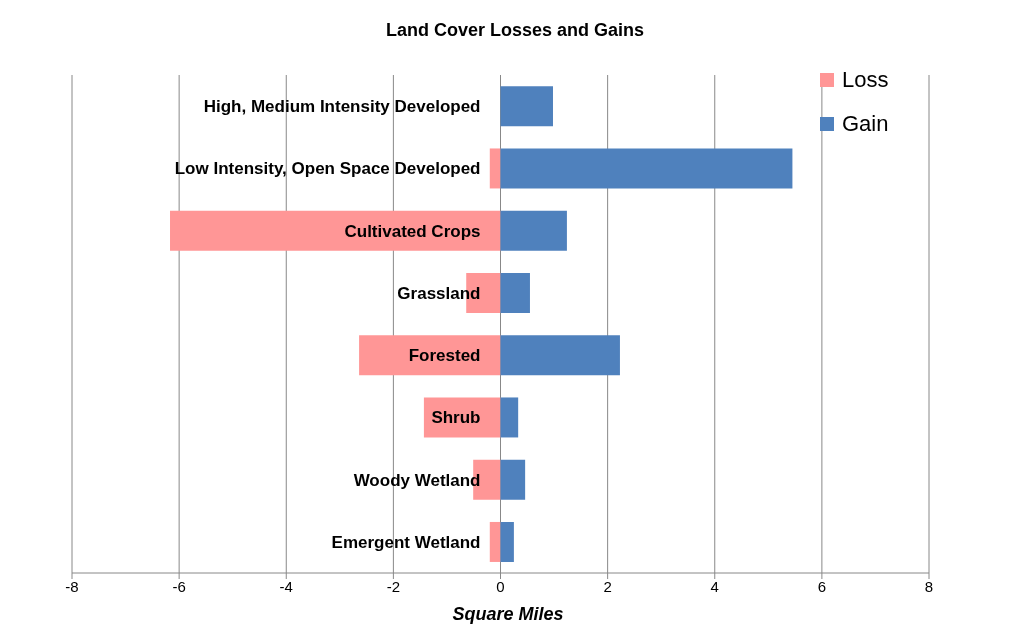 Image resolution: width=1030 pixels, height=633 pixels. Describe the element at coordinates (865, 80) in the screenshot. I see `legend-label: Loss` at that location.